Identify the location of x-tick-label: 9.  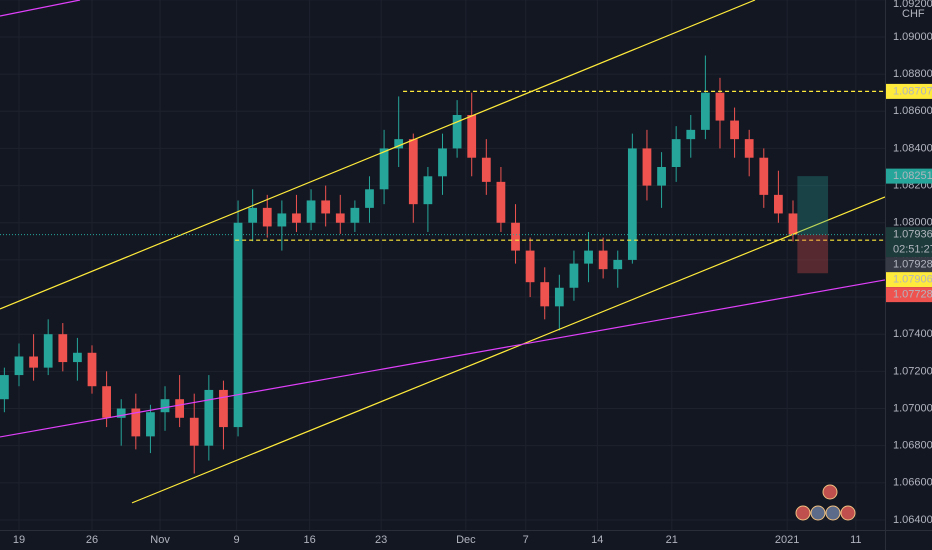
(237, 540).